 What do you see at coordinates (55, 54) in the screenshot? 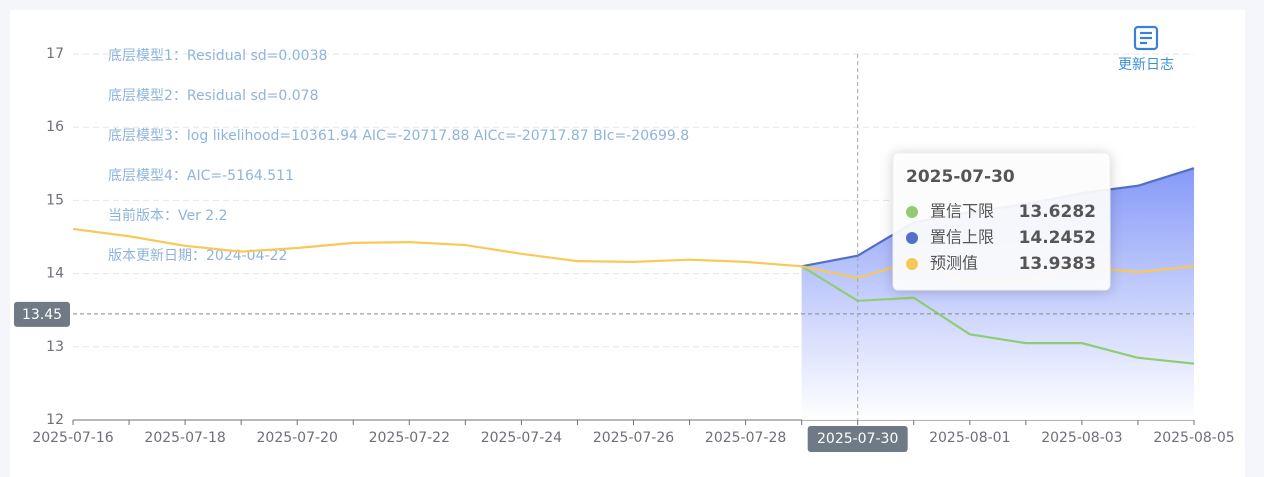
I see `y-tick-label: 17` at bounding box center [55, 54].